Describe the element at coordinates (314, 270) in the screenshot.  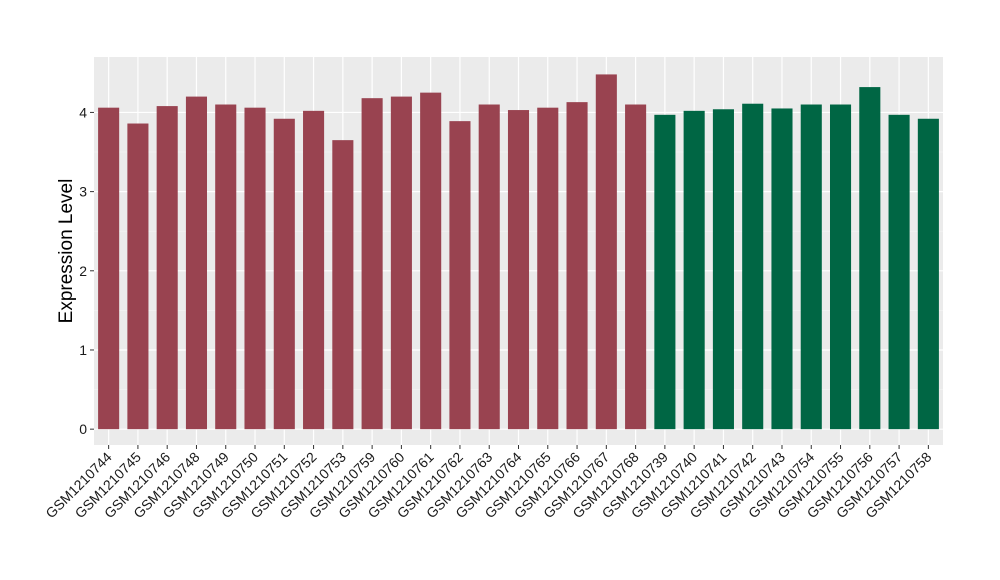
I see `bar-GSM1210752` at that location.